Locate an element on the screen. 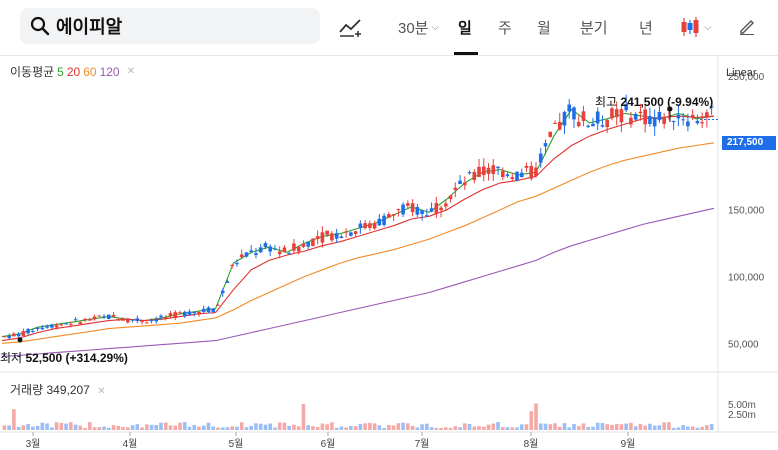 Image resolution: width=778 pixels, height=450 pixels. stock-search-box: 에이피알 is located at coordinates (170, 26).